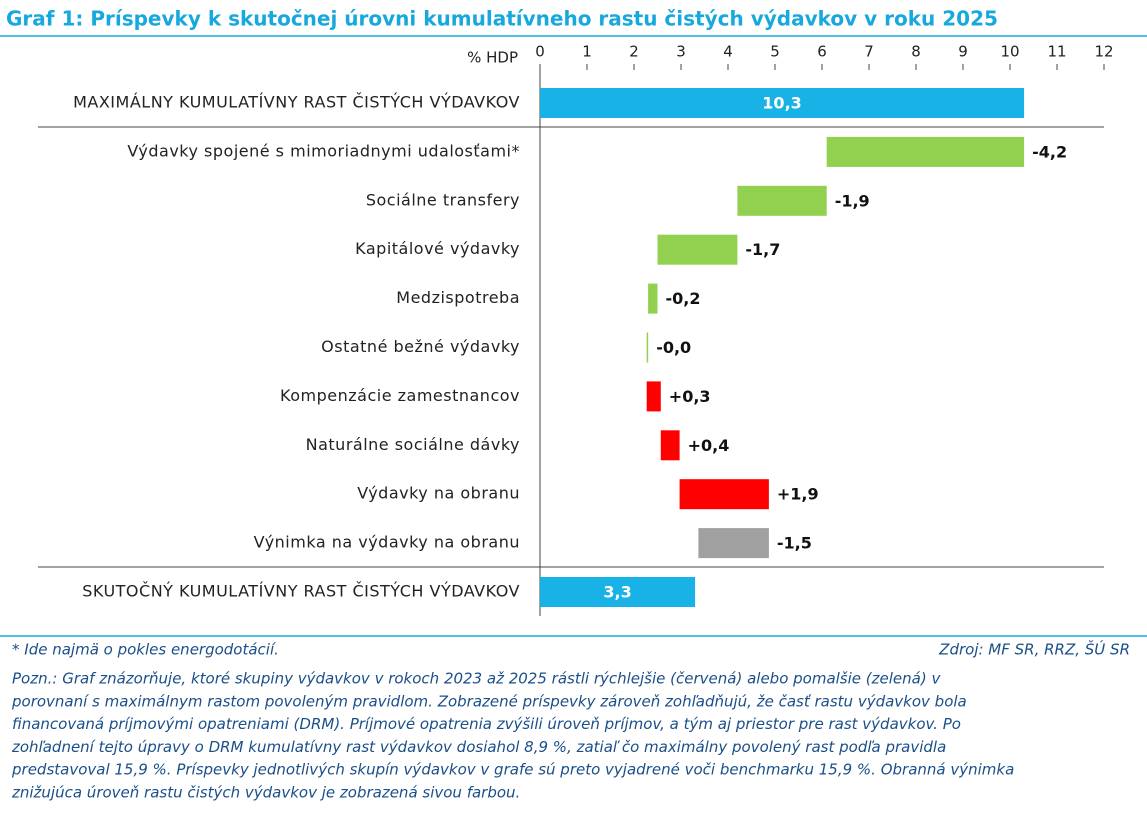  I want to click on value-label: +1,9, so click(798, 494).